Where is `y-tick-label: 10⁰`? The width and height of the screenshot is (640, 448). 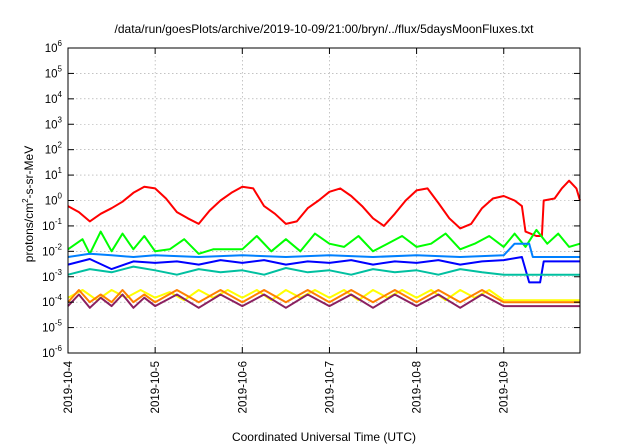 y-tick-label: 10⁰ is located at coordinates (54, 200).